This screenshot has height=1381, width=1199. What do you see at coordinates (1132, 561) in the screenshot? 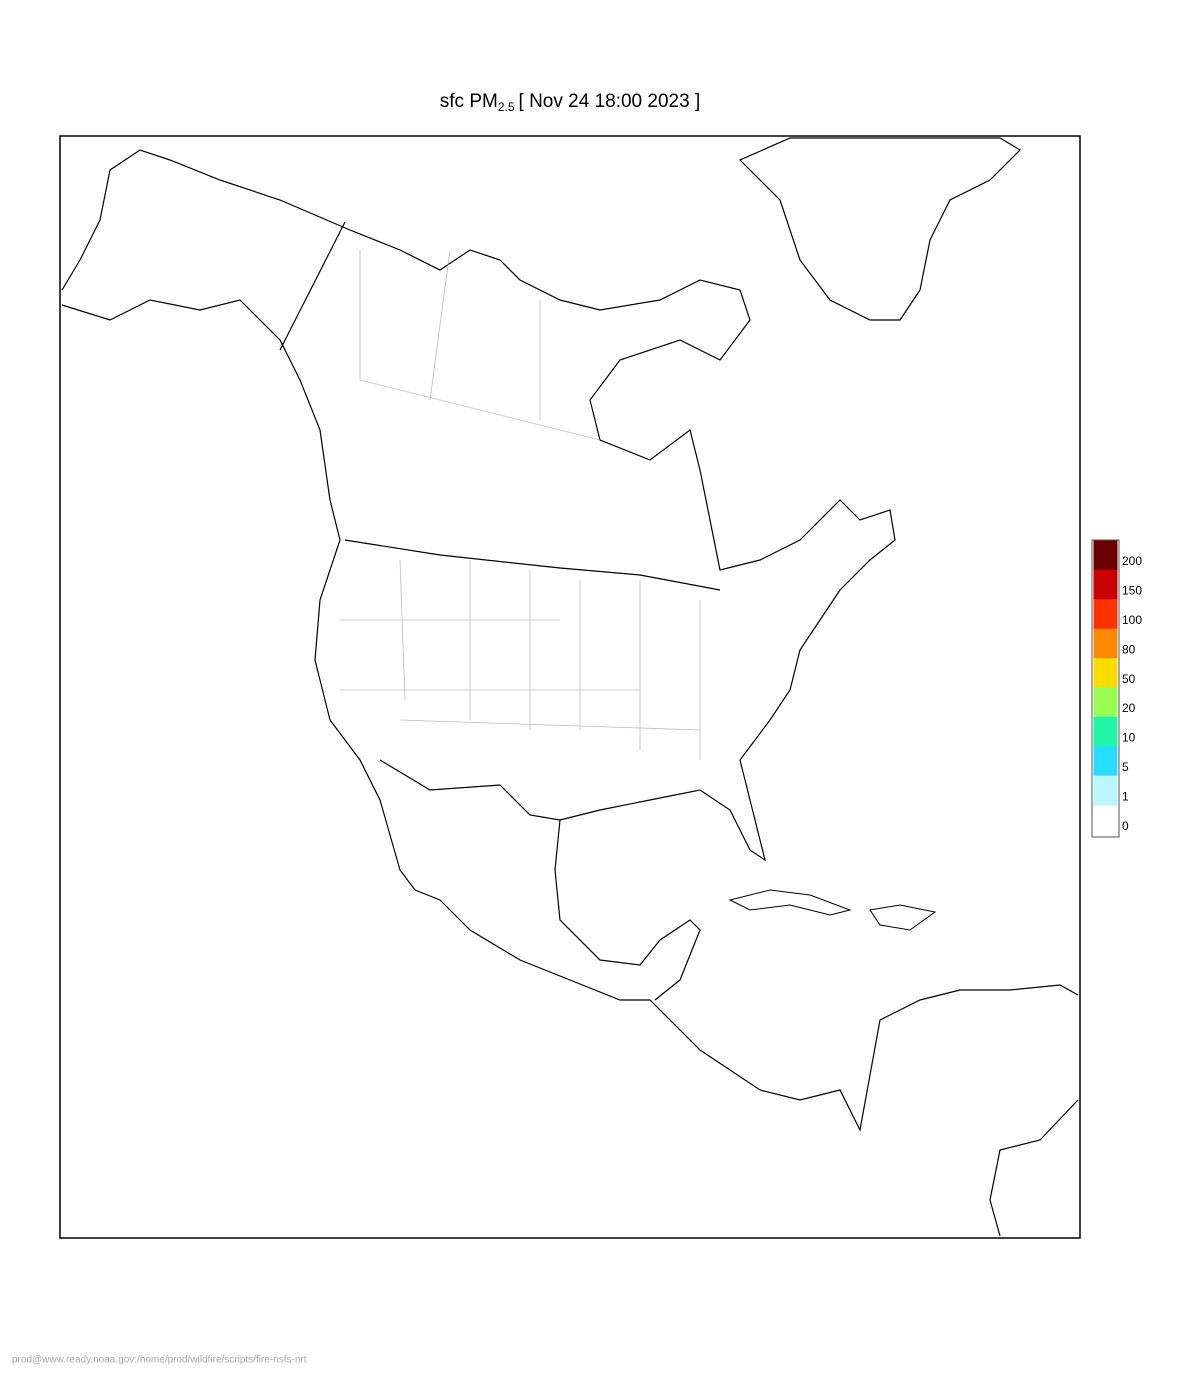
I see `legend-label: 200` at bounding box center [1132, 561].